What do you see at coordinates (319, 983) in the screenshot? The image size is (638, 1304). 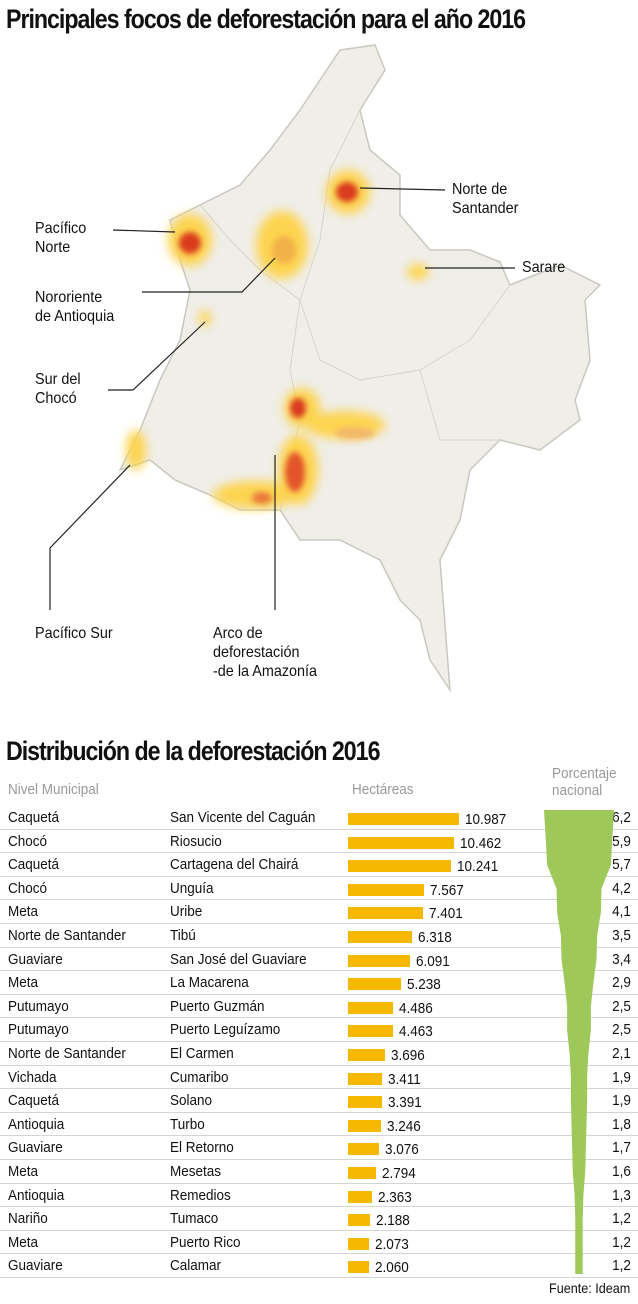 I see `table-row: Meta La Macarena 5.238 2,9` at bounding box center [319, 983].